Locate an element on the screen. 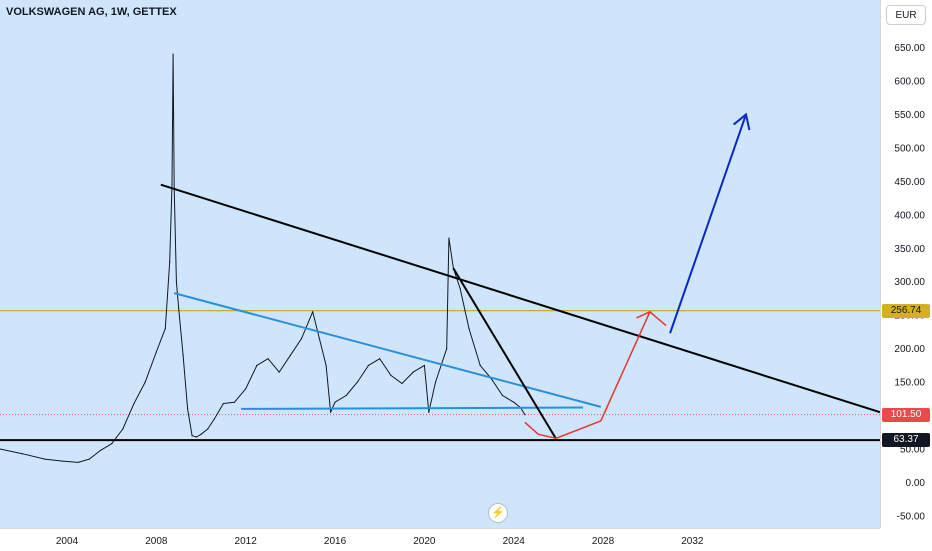 This screenshot has width=932, height=551. time-axis: 2004 2008 2012 2016 2020 2024 2028 2032 is located at coordinates (440, 539).